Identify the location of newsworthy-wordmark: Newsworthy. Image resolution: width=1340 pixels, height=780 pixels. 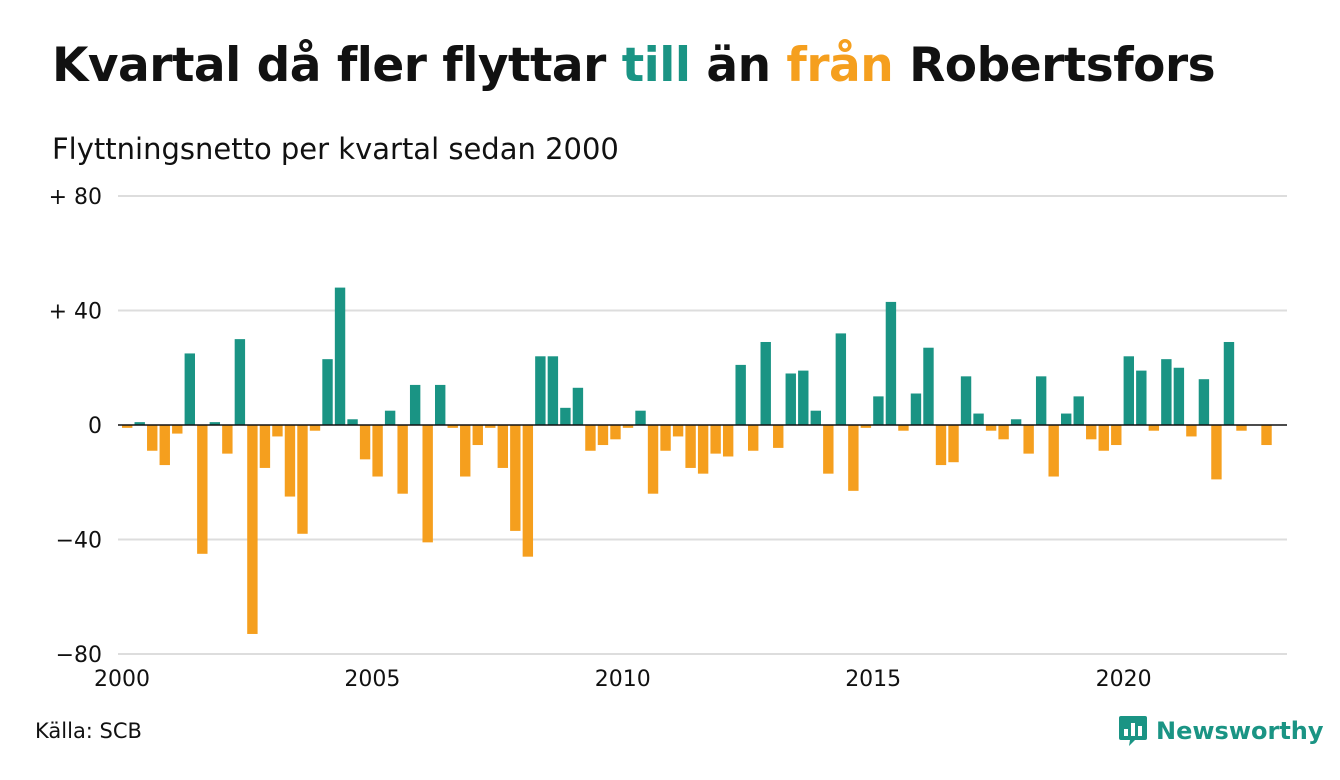
(1240, 731).